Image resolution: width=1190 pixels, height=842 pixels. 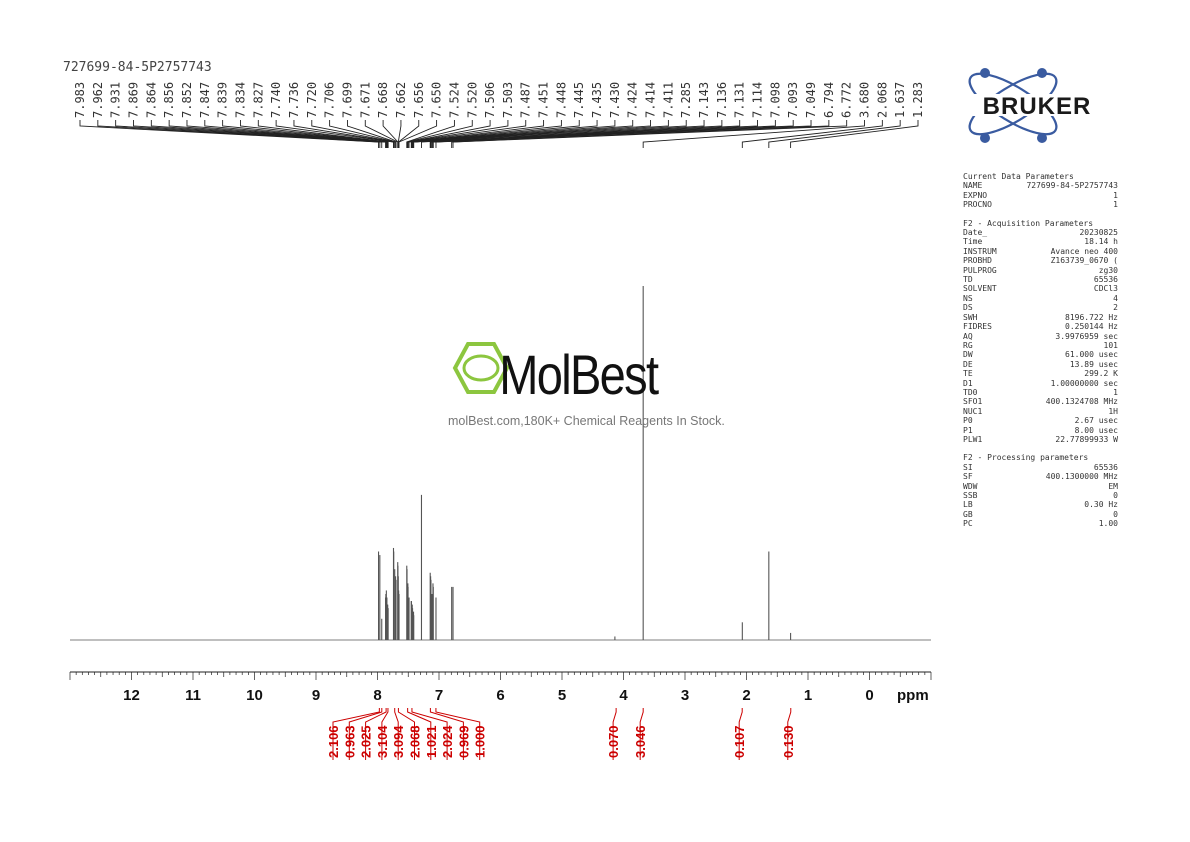 What do you see at coordinates (973, 242) in the screenshot?
I see `param-key: Time` at bounding box center [973, 242].